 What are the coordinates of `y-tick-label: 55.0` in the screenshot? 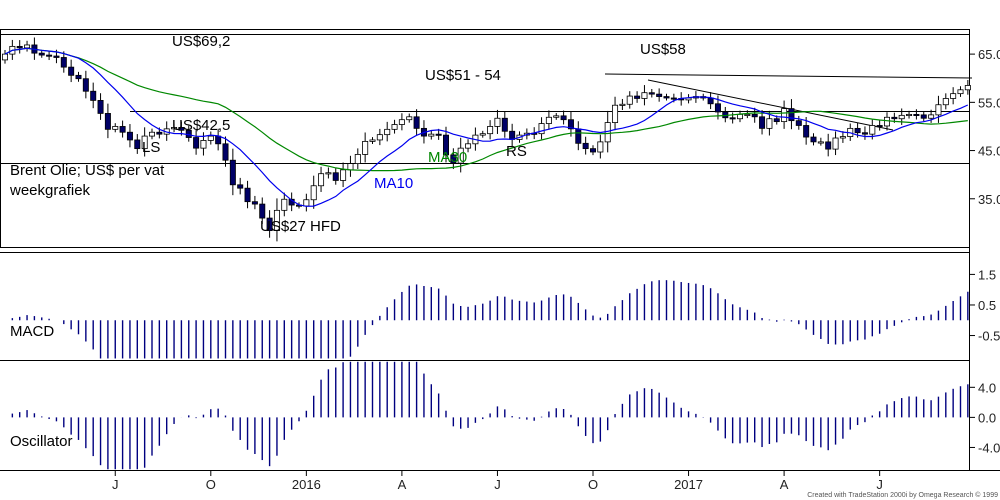 It's located at (989, 102).